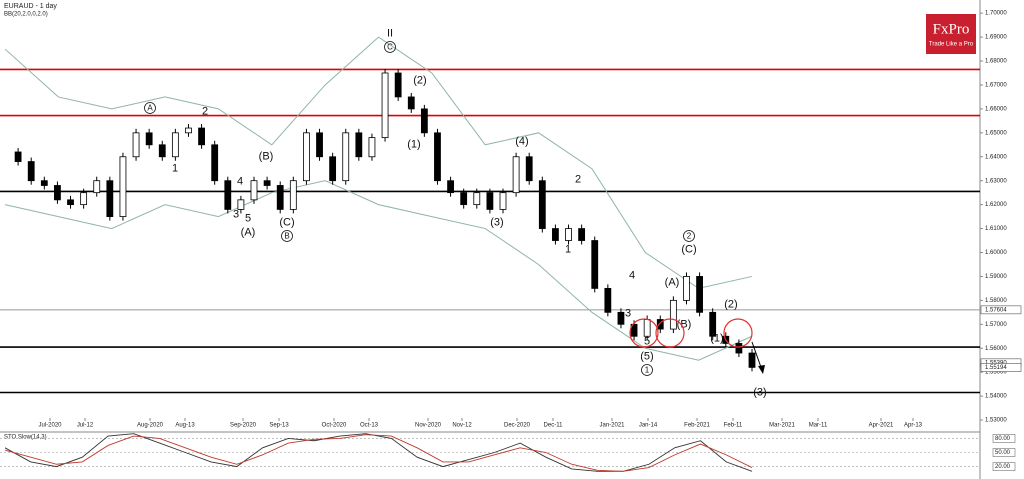 The height and width of the screenshot is (479, 1024). I want to click on logo-brand: FxPro, so click(951, 29).